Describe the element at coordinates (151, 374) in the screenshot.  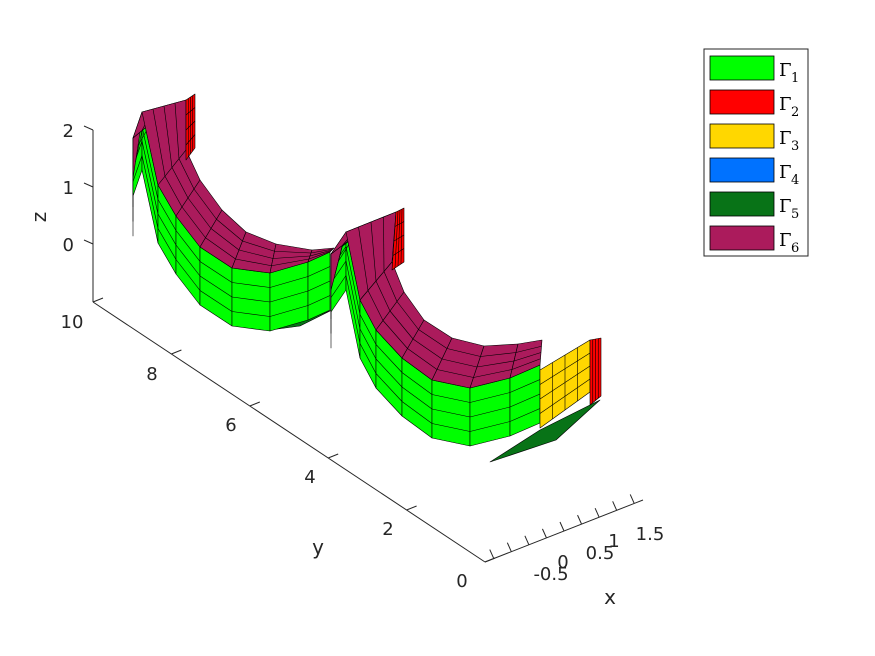
I see `y-tick-label: 8` at that location.